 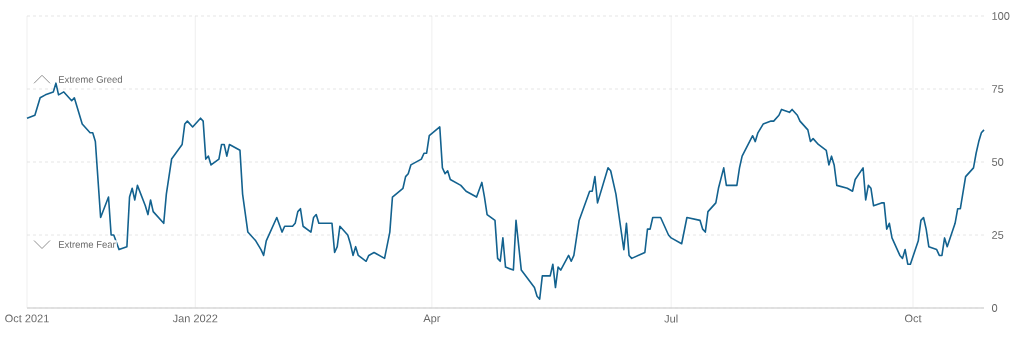 What do you see at coordinates (87, 244) in the screenshot?
I see `annotation: Extreme Fear` at bounding box center [87, 244].